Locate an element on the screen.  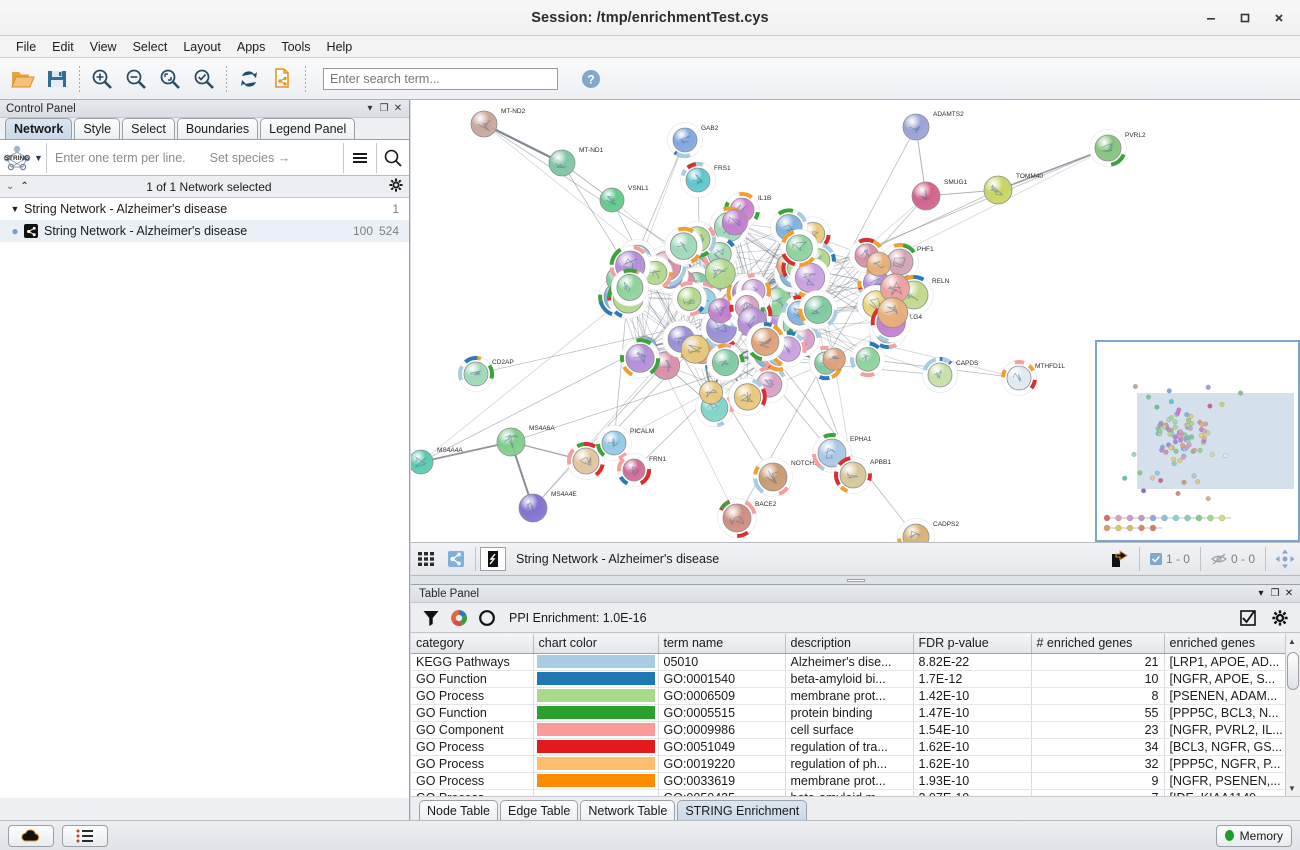
menu-view: View is located at coordinates (103, 46).